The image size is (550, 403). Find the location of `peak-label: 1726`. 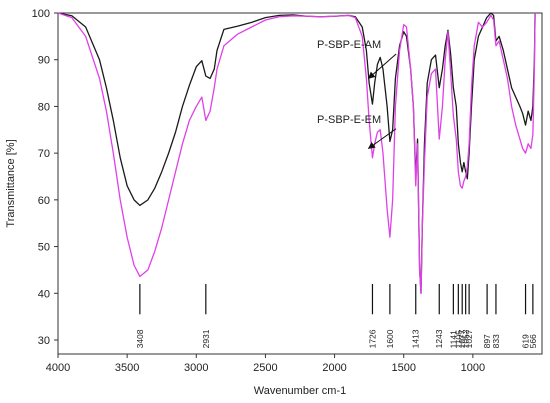

peak-label: 1726 is located at coordinates (372, 338).